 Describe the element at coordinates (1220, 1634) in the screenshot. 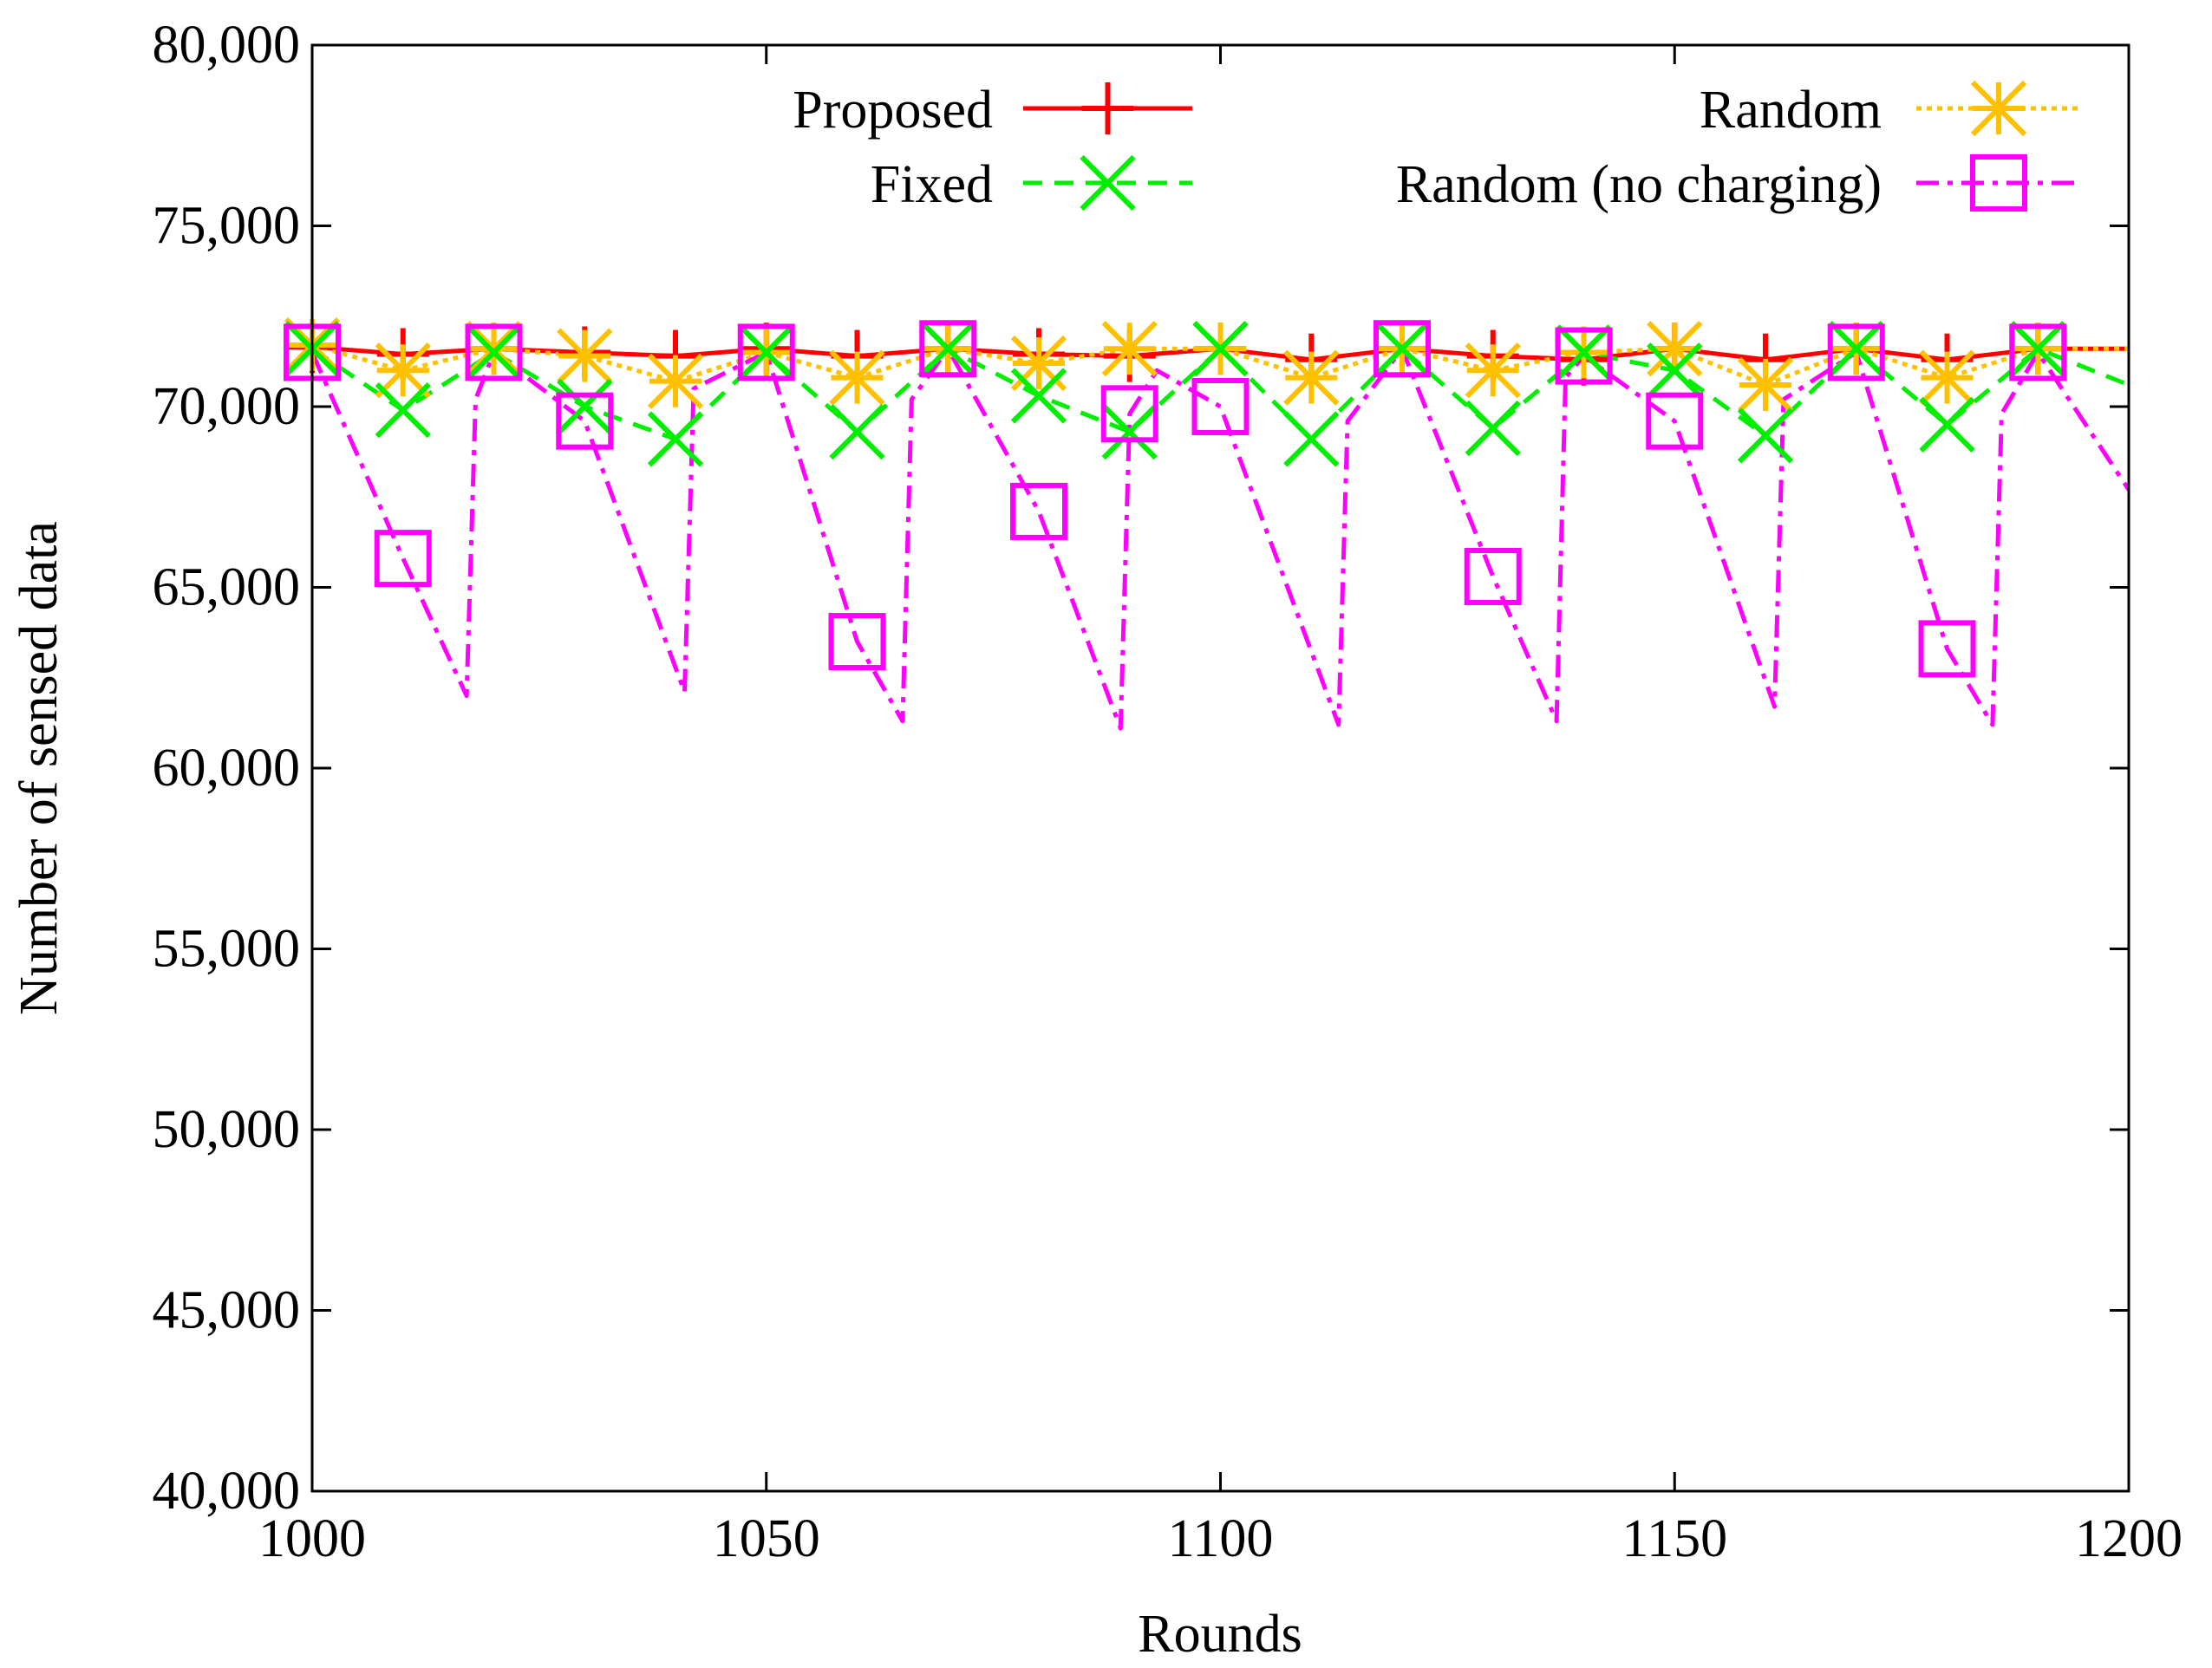

I see `x-axis-title: Rounds` at that location.